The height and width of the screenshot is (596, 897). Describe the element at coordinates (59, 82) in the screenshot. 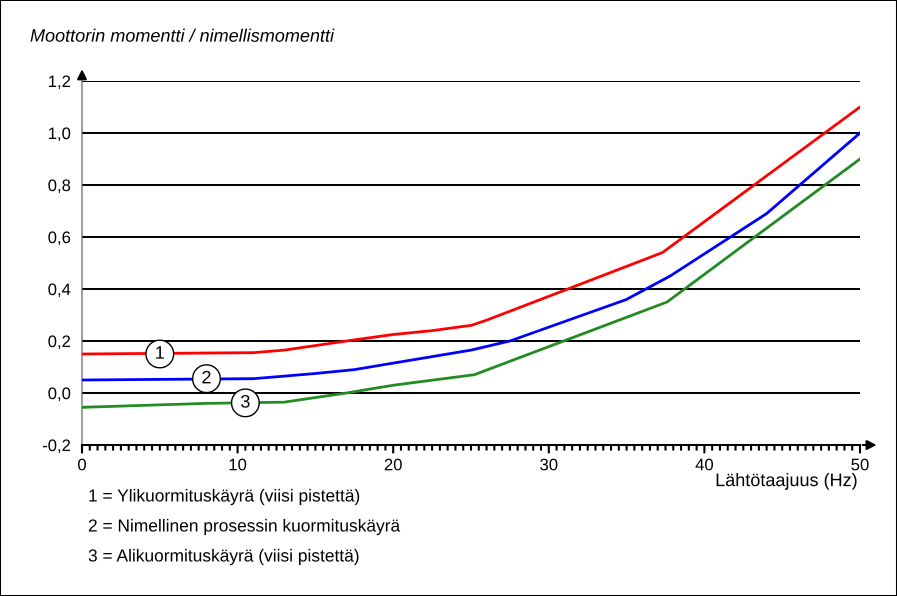

I see `y-tick-label: 1,2` at that location.